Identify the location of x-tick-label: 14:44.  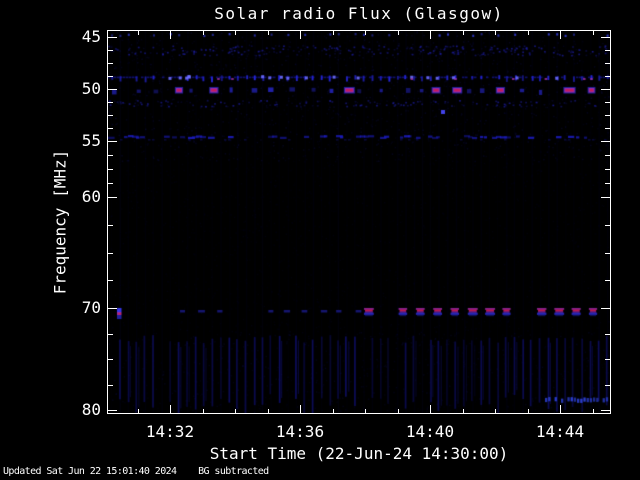
(560, 431).